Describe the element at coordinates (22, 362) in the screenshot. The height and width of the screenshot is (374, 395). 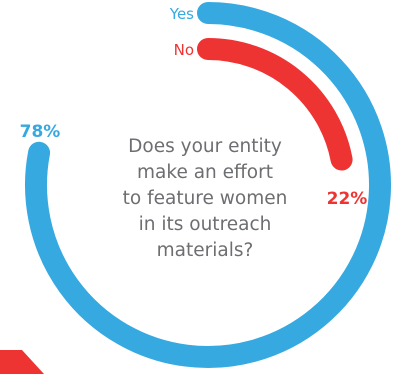
I see `corner-accent` at that location.